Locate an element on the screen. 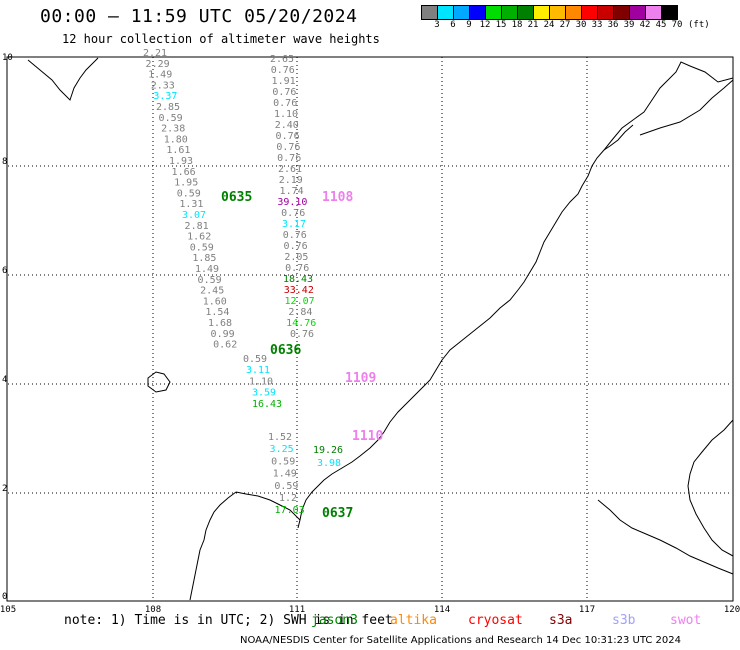 The height and width of the screenshot is (650, 740). wave-height-value: 2.81 is located at coordinates (197, 226).